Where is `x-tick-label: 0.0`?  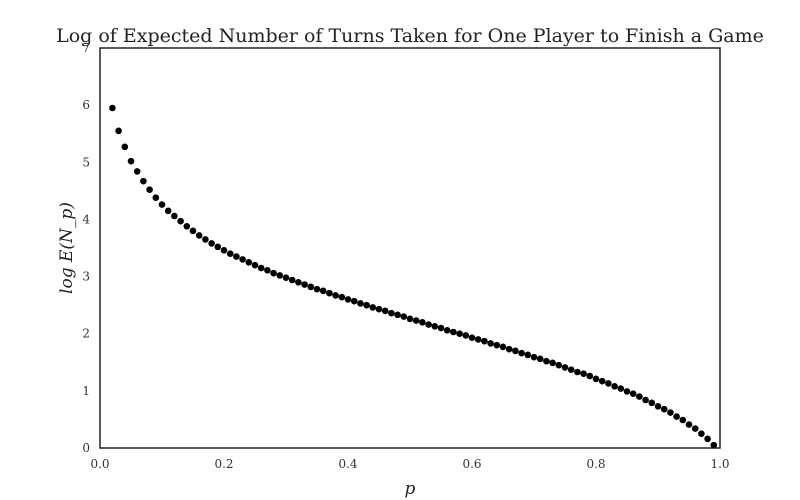 x-tick-label: 0.0 is located at coordinates (99, 464).